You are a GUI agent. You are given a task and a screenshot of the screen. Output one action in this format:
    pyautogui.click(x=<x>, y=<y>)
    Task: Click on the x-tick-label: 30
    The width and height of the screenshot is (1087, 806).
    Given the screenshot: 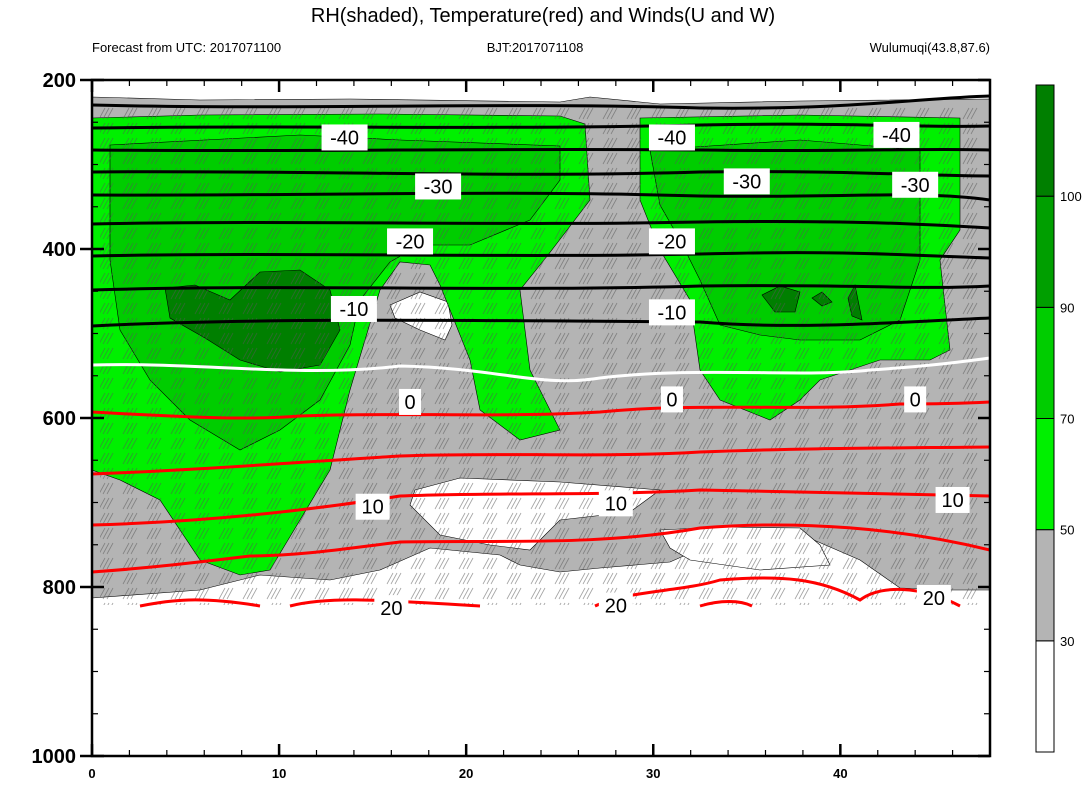 What is the action you would take?
    pyautogui.click(x=653, y=773)
    